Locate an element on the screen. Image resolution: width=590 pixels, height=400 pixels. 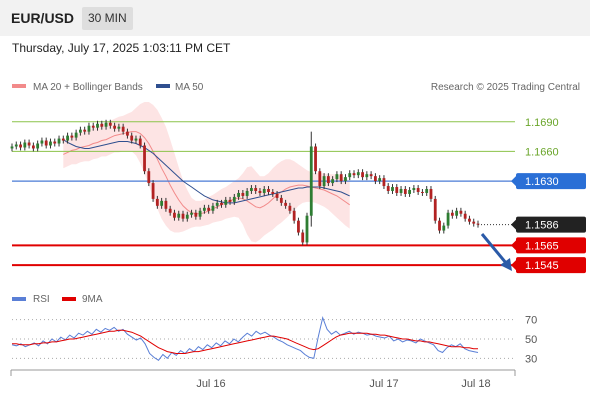
support-label: 1.1565 is located at coordinates (542, 246).